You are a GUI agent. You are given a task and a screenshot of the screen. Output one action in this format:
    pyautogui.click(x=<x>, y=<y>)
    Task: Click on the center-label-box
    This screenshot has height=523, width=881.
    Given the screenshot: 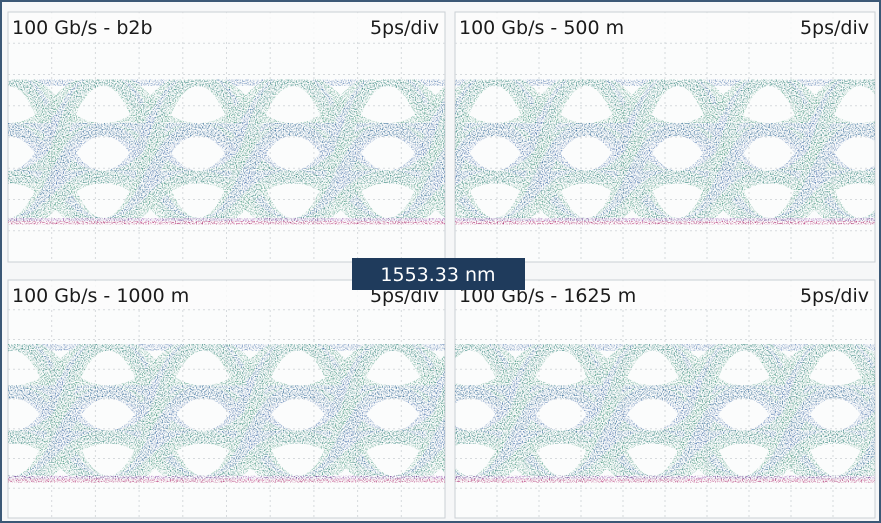 What is the action you would take?
    pyautogui.click(x=438, y=274)
    